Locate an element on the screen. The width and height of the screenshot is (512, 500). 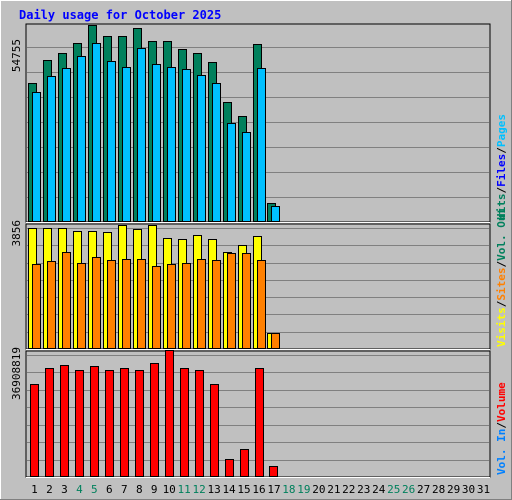
x-tick-label-day-14: 14 is located at coordinates (229, 489).